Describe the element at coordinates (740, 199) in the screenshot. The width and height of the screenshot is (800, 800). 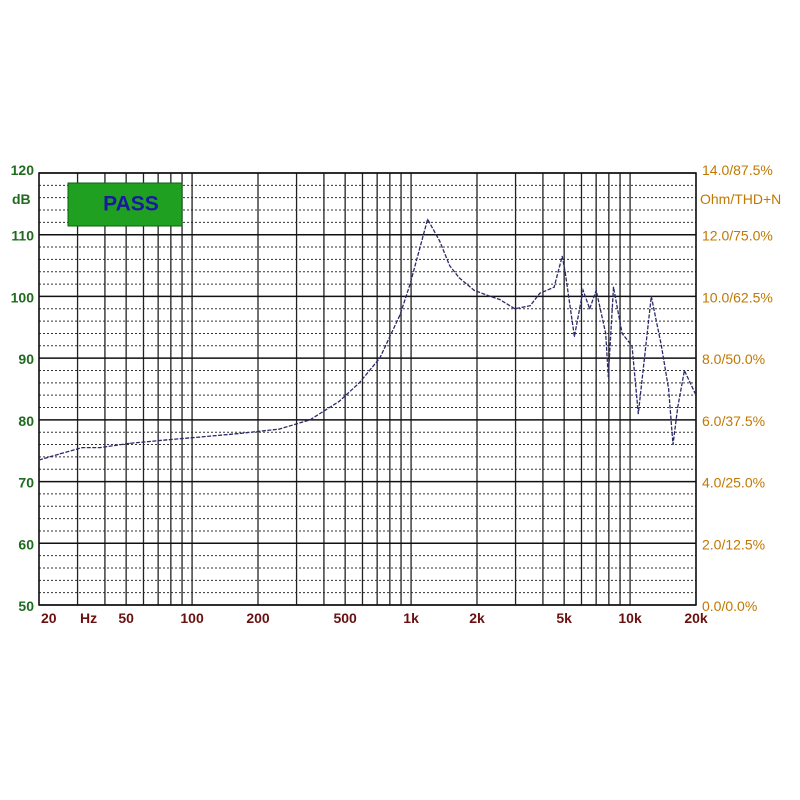
I see `y-right-axis-label: Ohm/THD+N` at that location.